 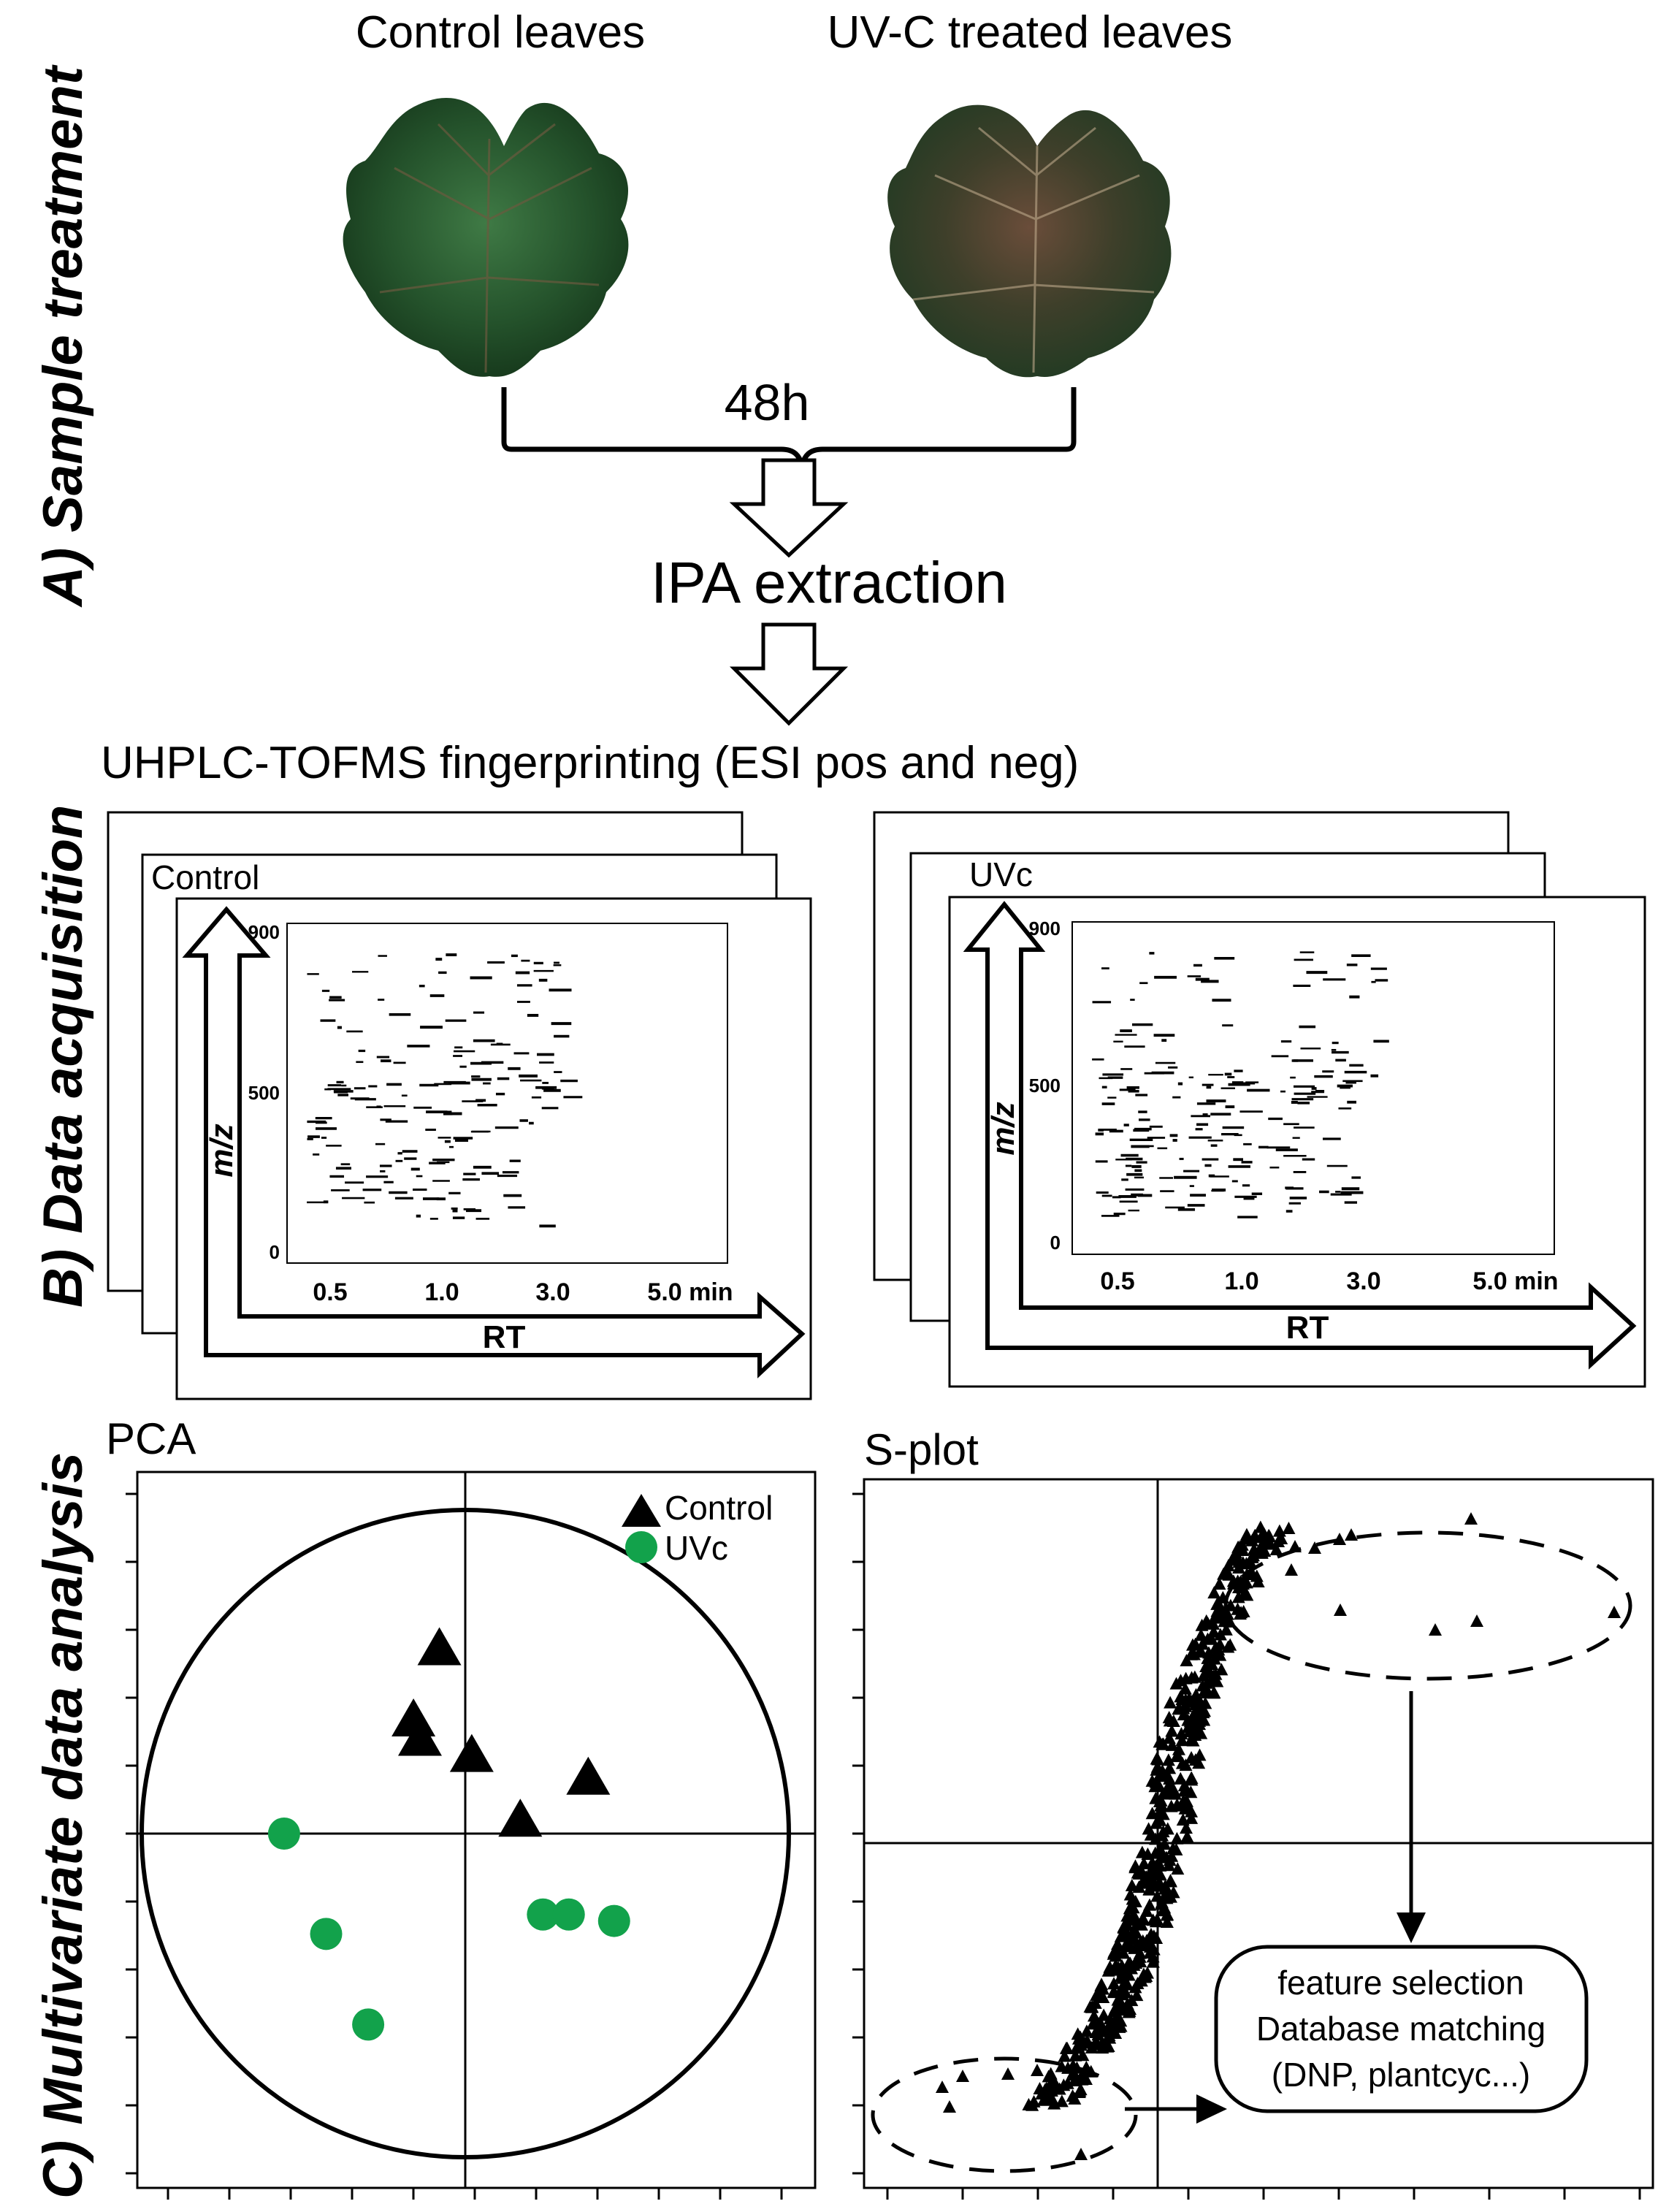 I want to click on control-y-tick-500: 500, so click(x=264, y=1093).